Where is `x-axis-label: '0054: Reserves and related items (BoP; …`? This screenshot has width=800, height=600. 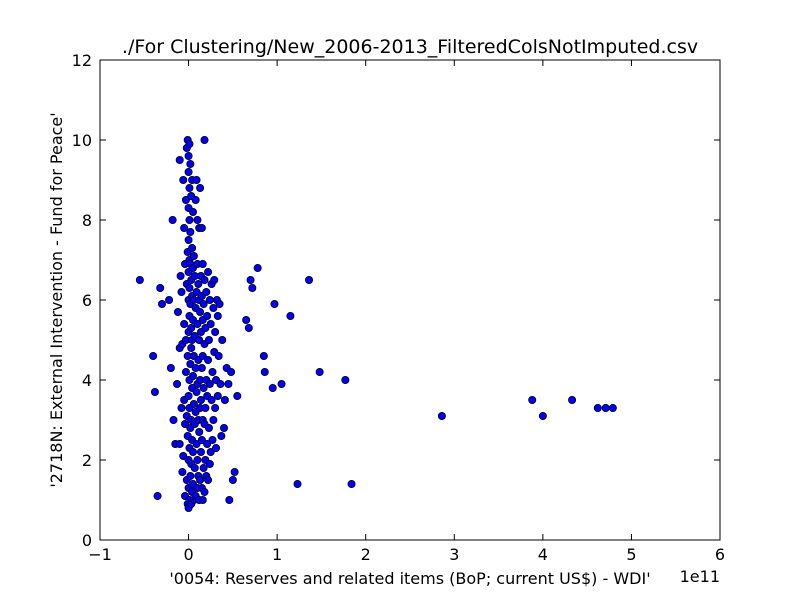
x-axis-label: '0054: Reserves and related items (BoP; … is located at coordinates (409, 578).